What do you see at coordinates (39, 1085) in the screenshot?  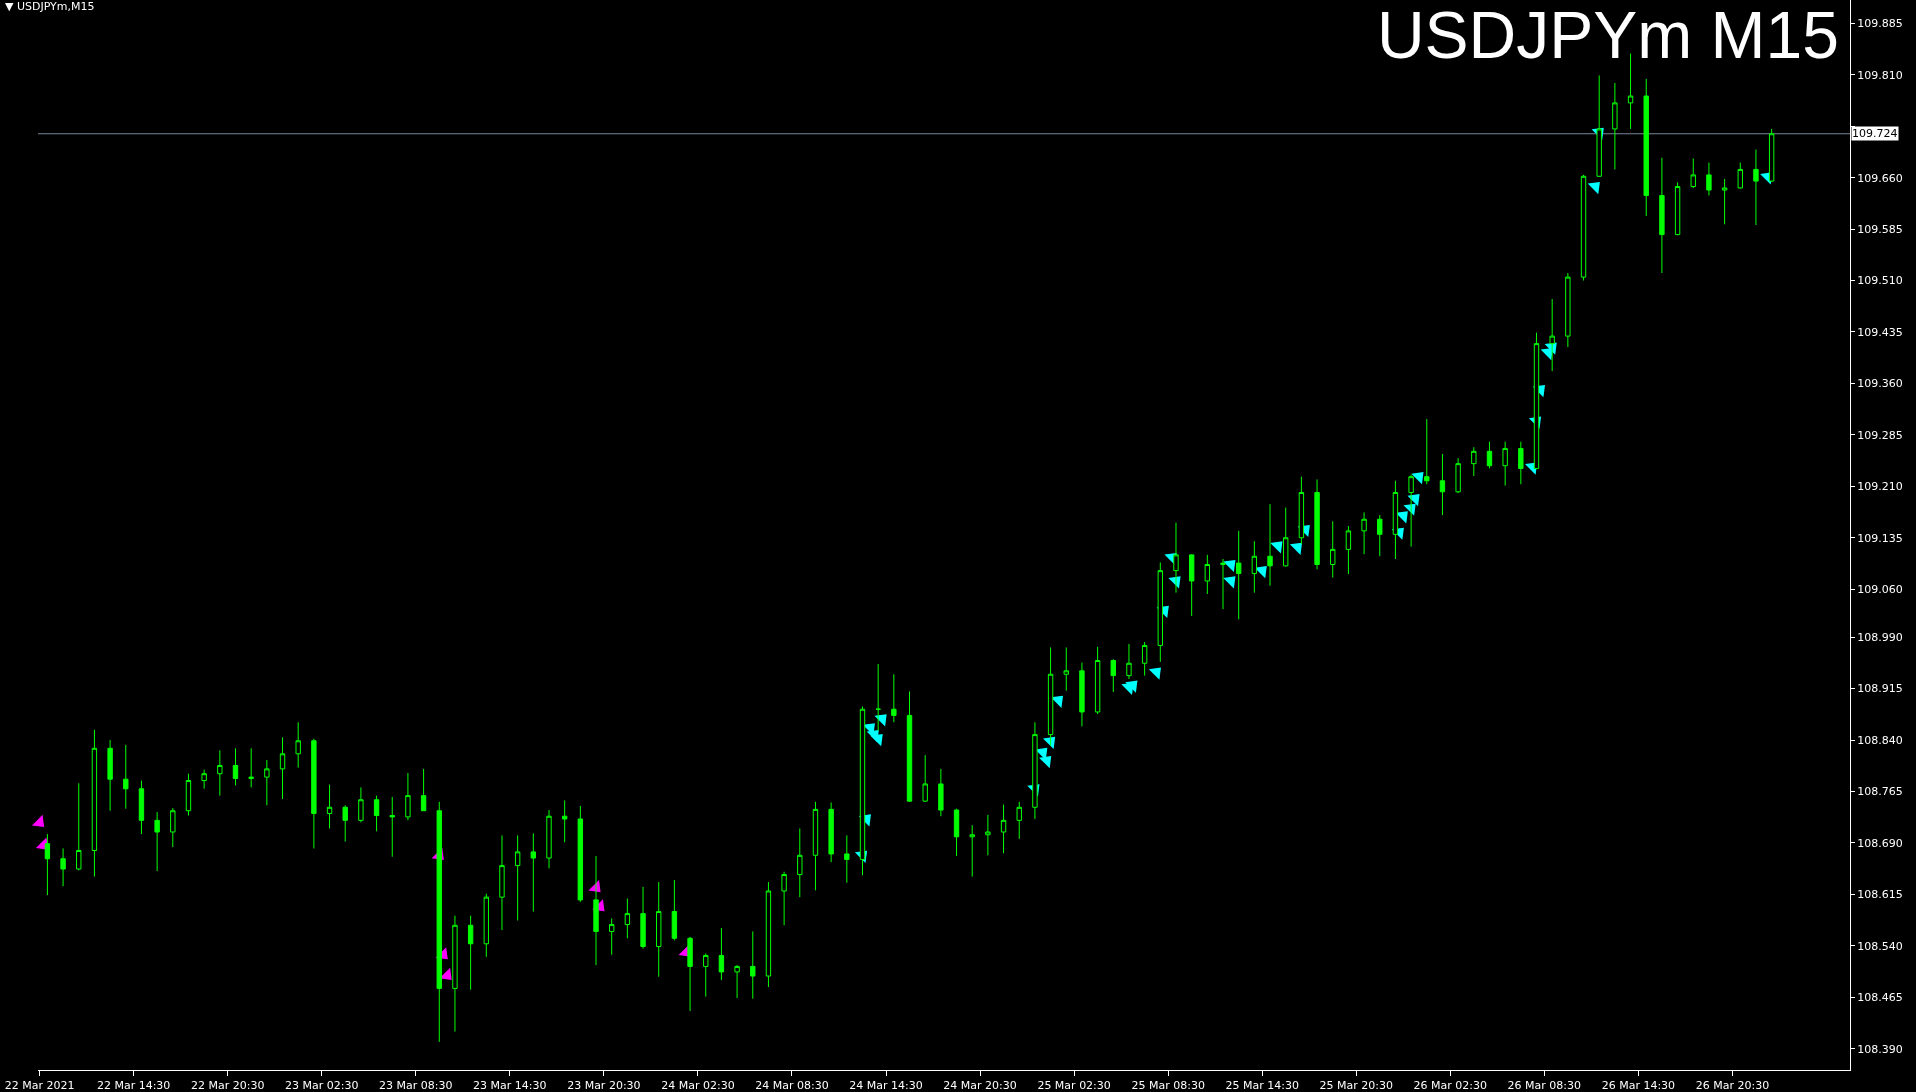 I see `x-tick-label: 22 Mar 2021` at bounding box center [39, 1085].